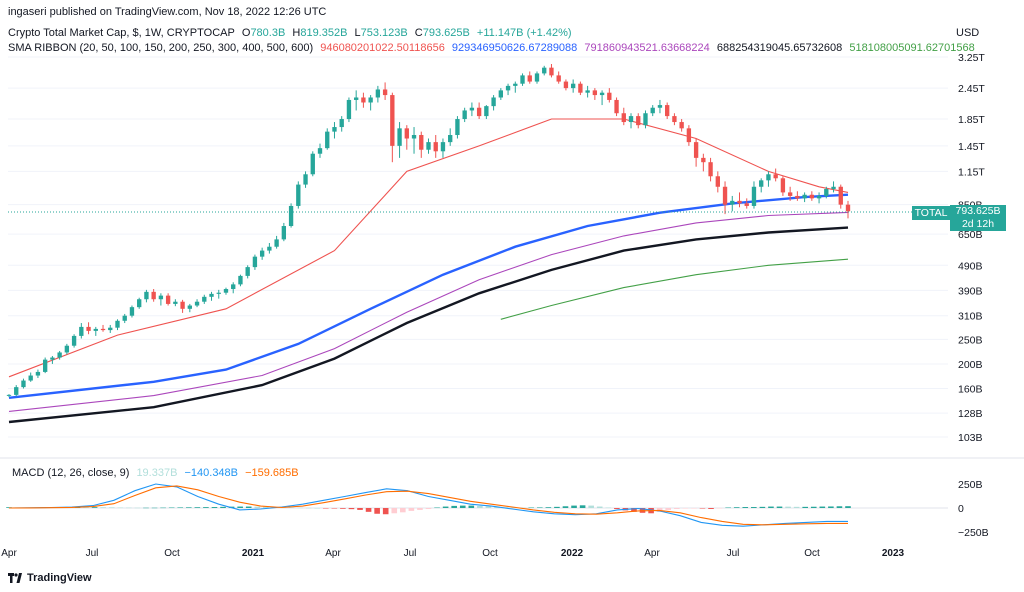 This screenshot has height=592, width=1024. Describe the element at coordinates (268, 33) in the screenshot. I see `ohlc-open: 780.3B` at that location.